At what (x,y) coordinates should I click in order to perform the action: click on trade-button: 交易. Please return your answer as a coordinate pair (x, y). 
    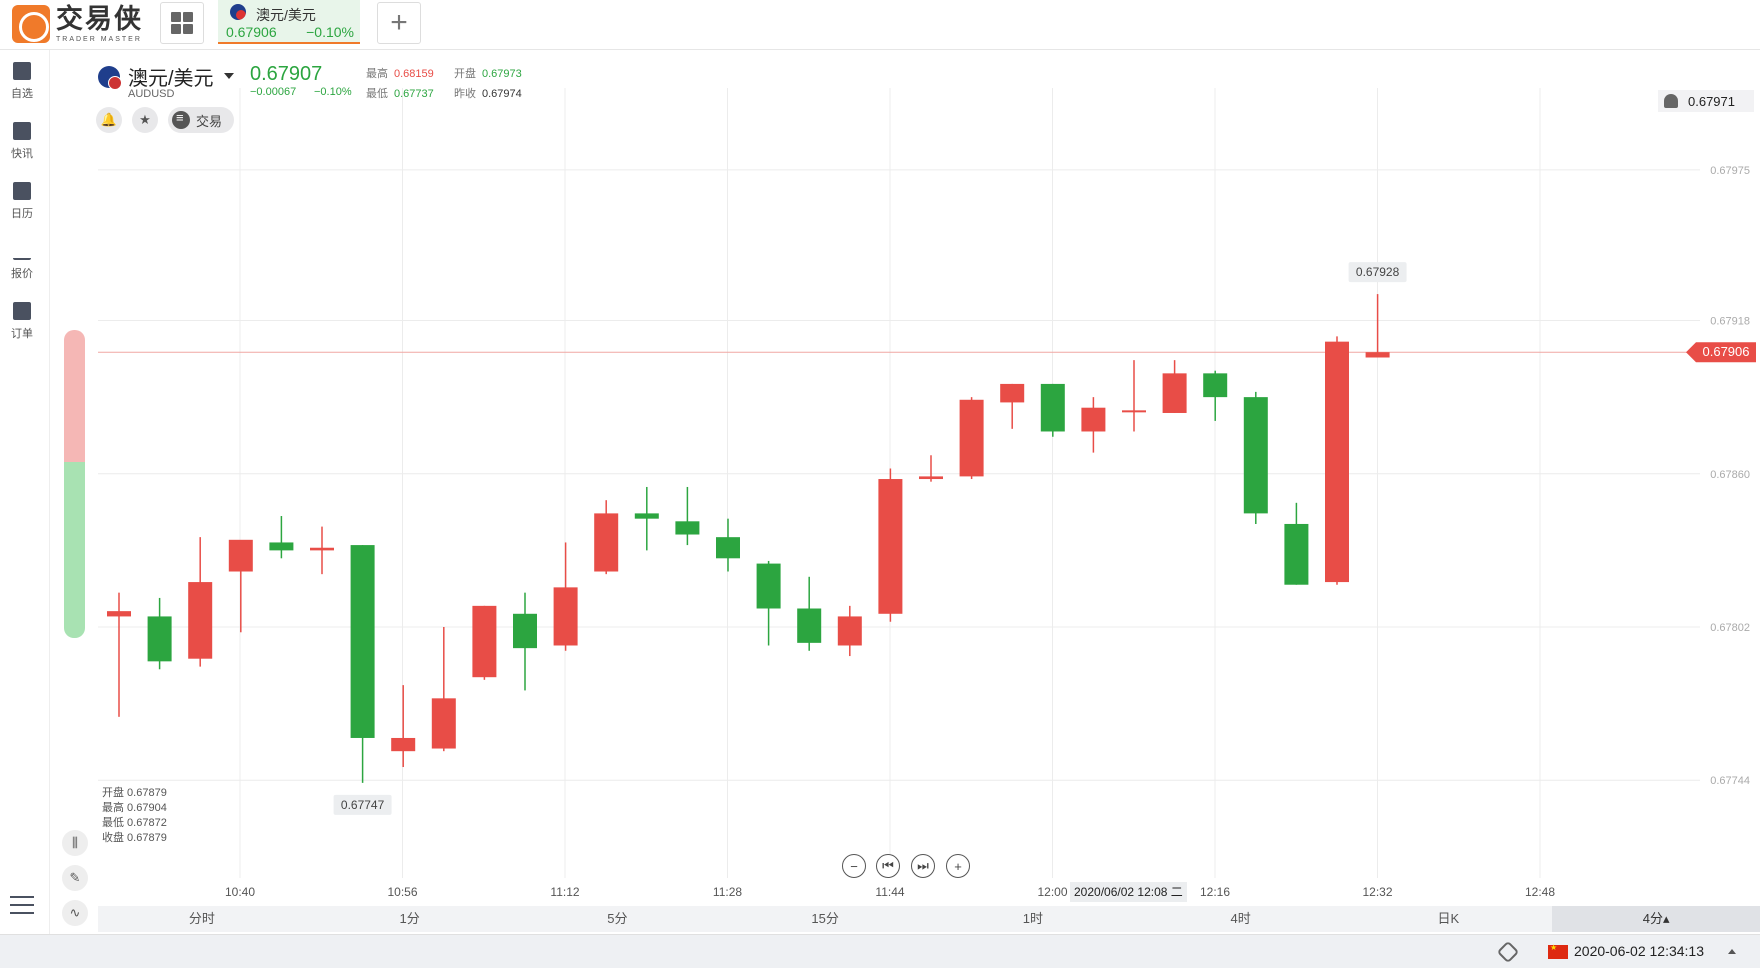
    Looking at the image, I should click on (201, 120).